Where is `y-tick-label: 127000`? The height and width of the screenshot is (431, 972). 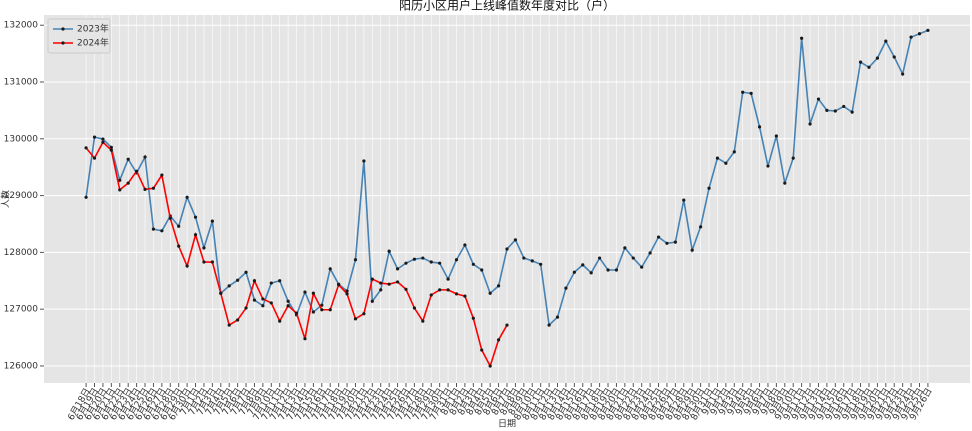
y-tick-label: 127000 is located at coordinates (21, 310).